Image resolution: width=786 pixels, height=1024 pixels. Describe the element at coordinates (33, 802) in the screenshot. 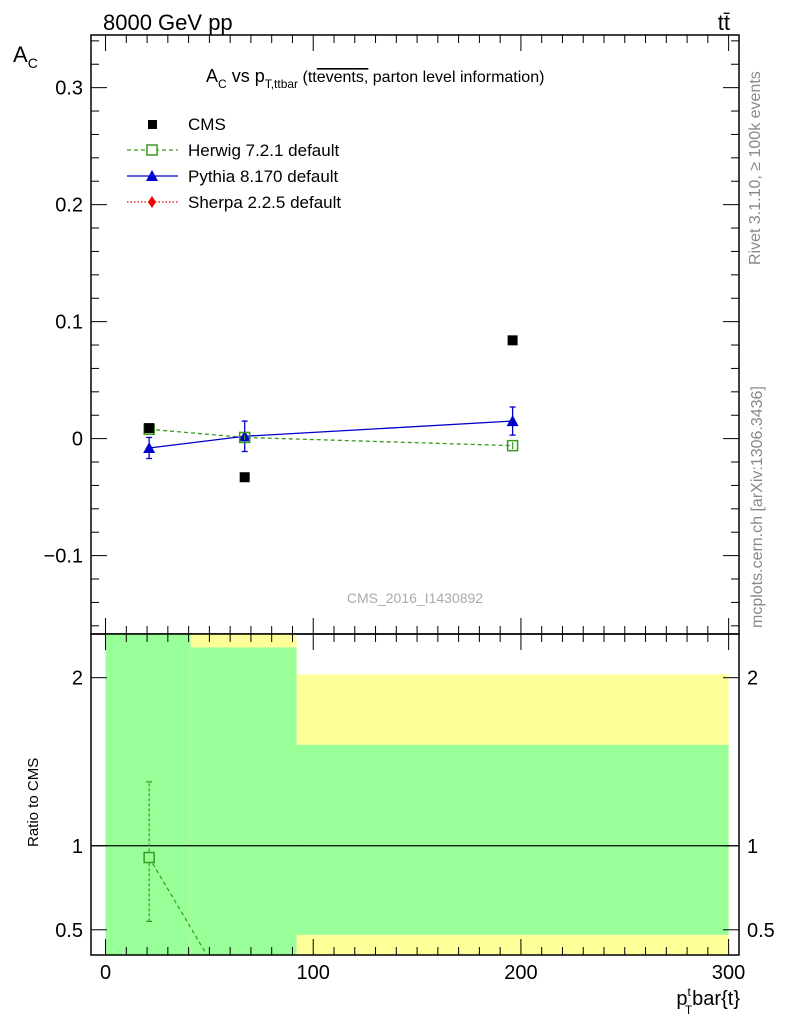

I see `ratio-y-label: Ratio to CMS` at that location.